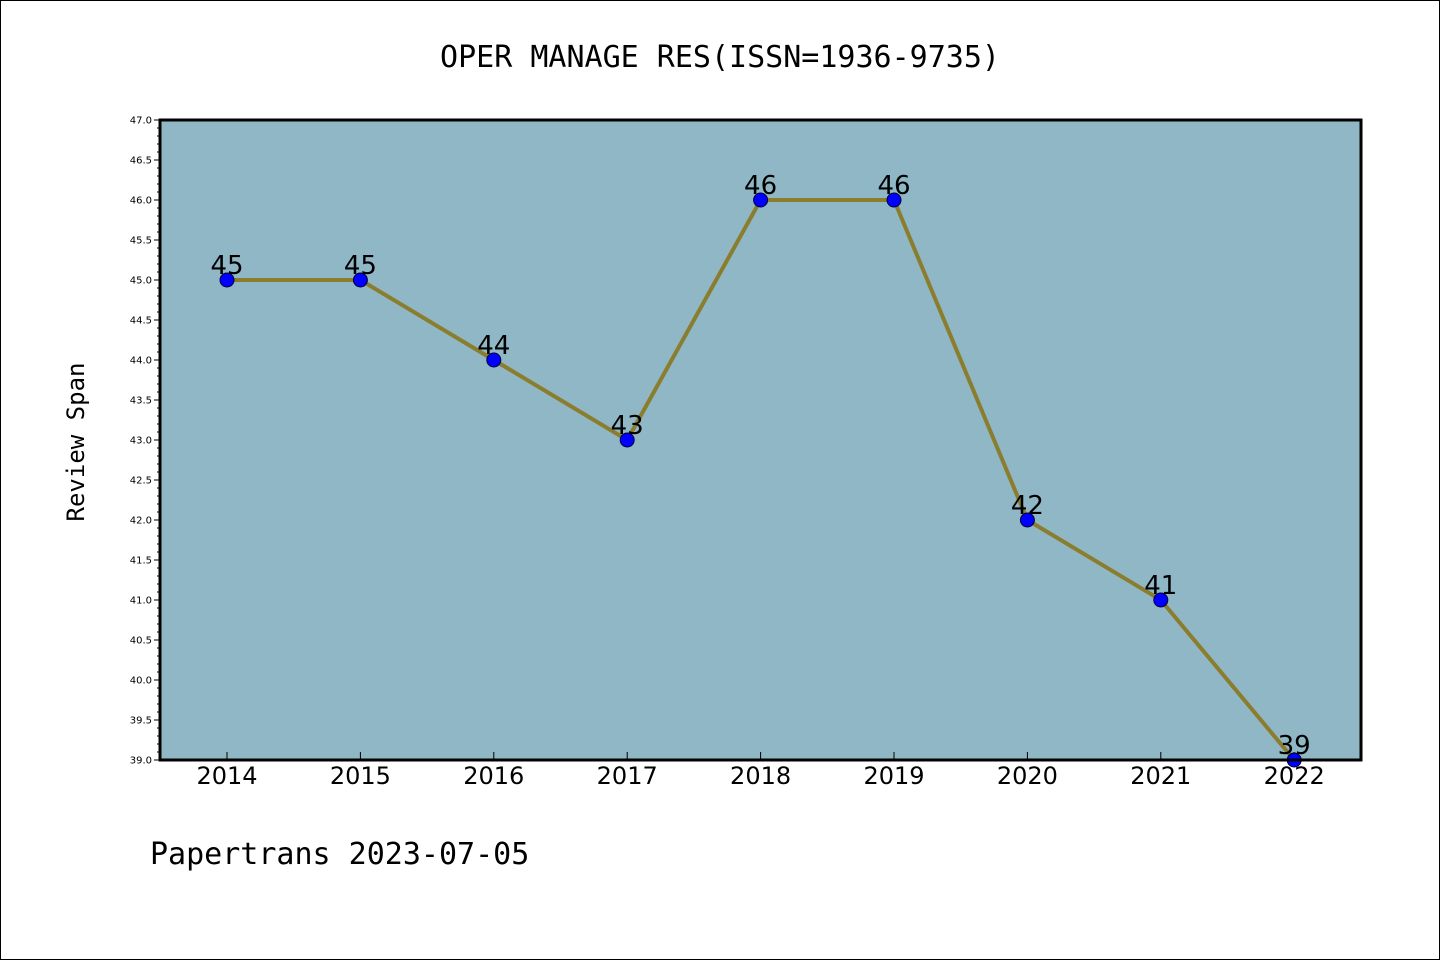 This screenshot has width=1440, height=960. I want to click on x-tick-label: 2014, so click(226, 776).